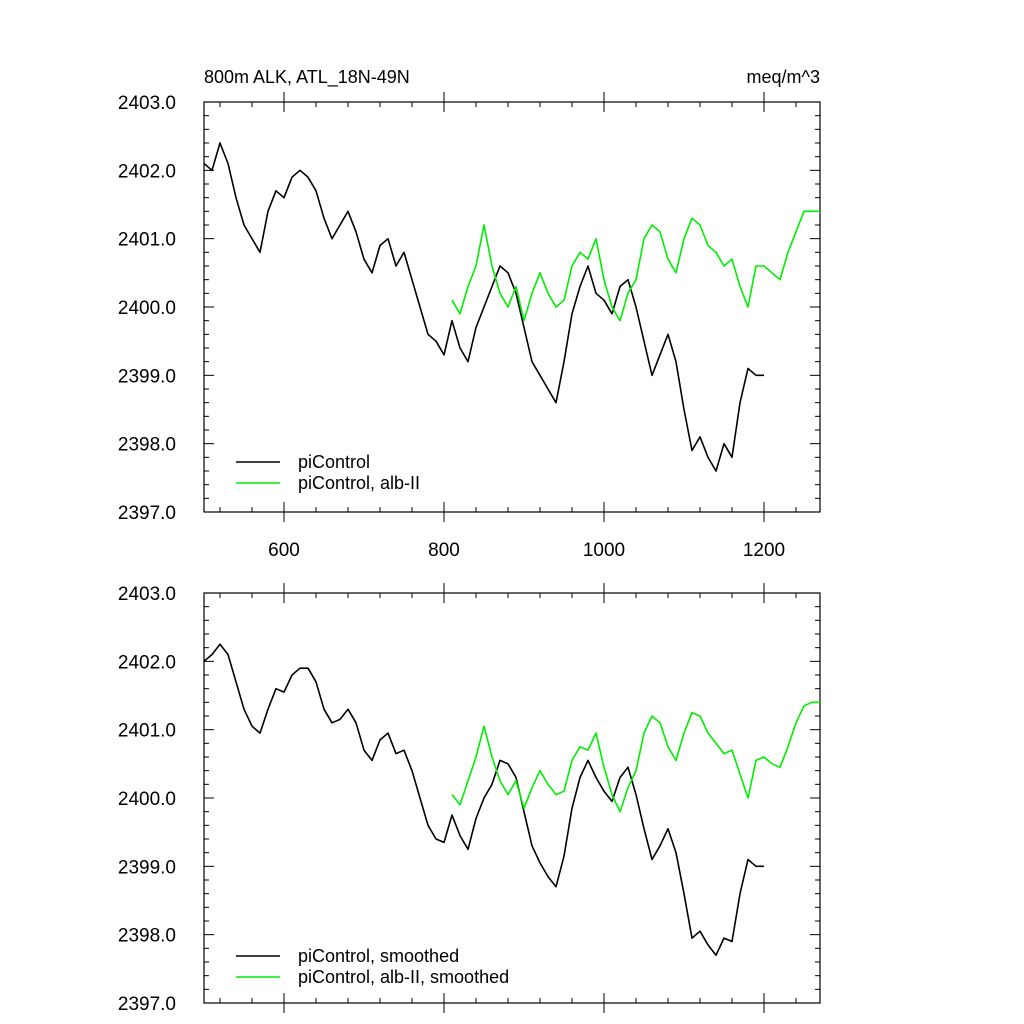  What do you see at coordinates (378, 956) in the screenshot?
I see `legend-label: piControl, smoothed` at bounding box center [378, 956].